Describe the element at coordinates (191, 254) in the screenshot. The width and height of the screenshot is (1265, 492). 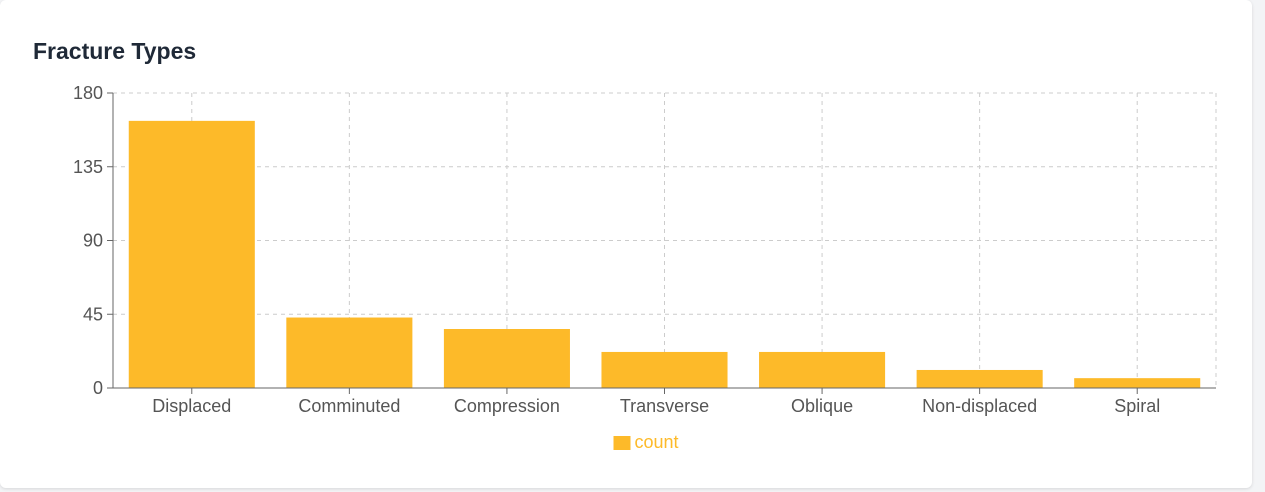
I see `bar-displaced` at that location.